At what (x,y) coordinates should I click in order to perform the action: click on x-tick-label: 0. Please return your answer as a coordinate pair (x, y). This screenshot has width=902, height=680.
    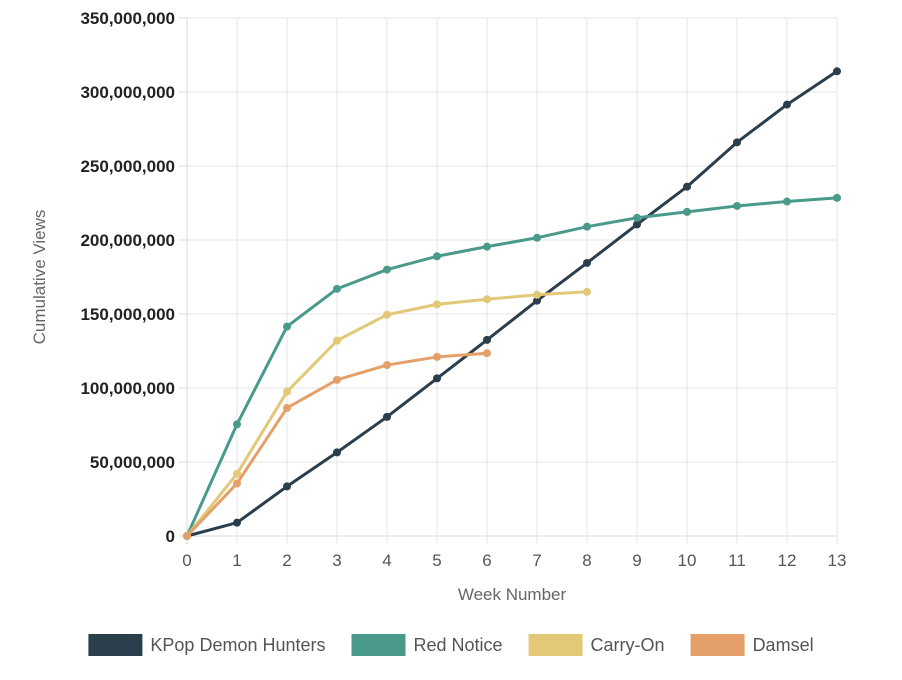
    Looking at the image, I should click on (186, 560).